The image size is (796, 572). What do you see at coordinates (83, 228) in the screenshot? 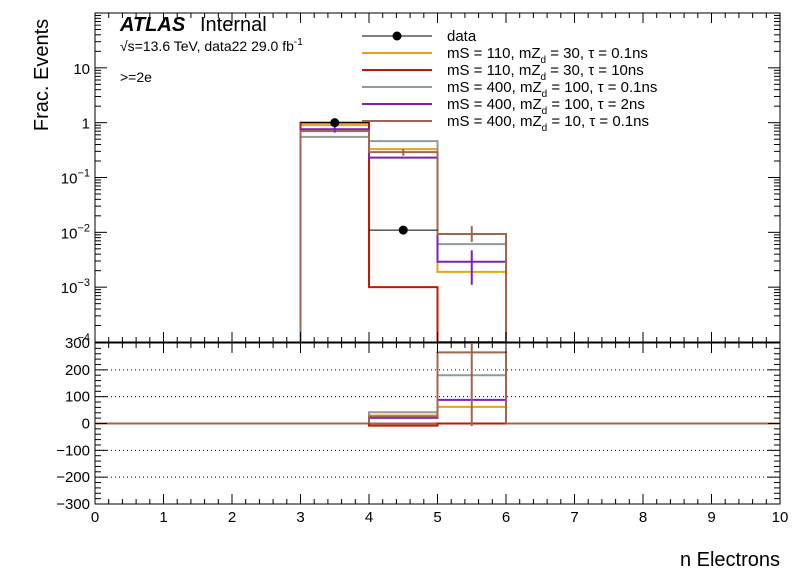
I see `y-tick-exponent: −2` at bounding box center [83, 228].